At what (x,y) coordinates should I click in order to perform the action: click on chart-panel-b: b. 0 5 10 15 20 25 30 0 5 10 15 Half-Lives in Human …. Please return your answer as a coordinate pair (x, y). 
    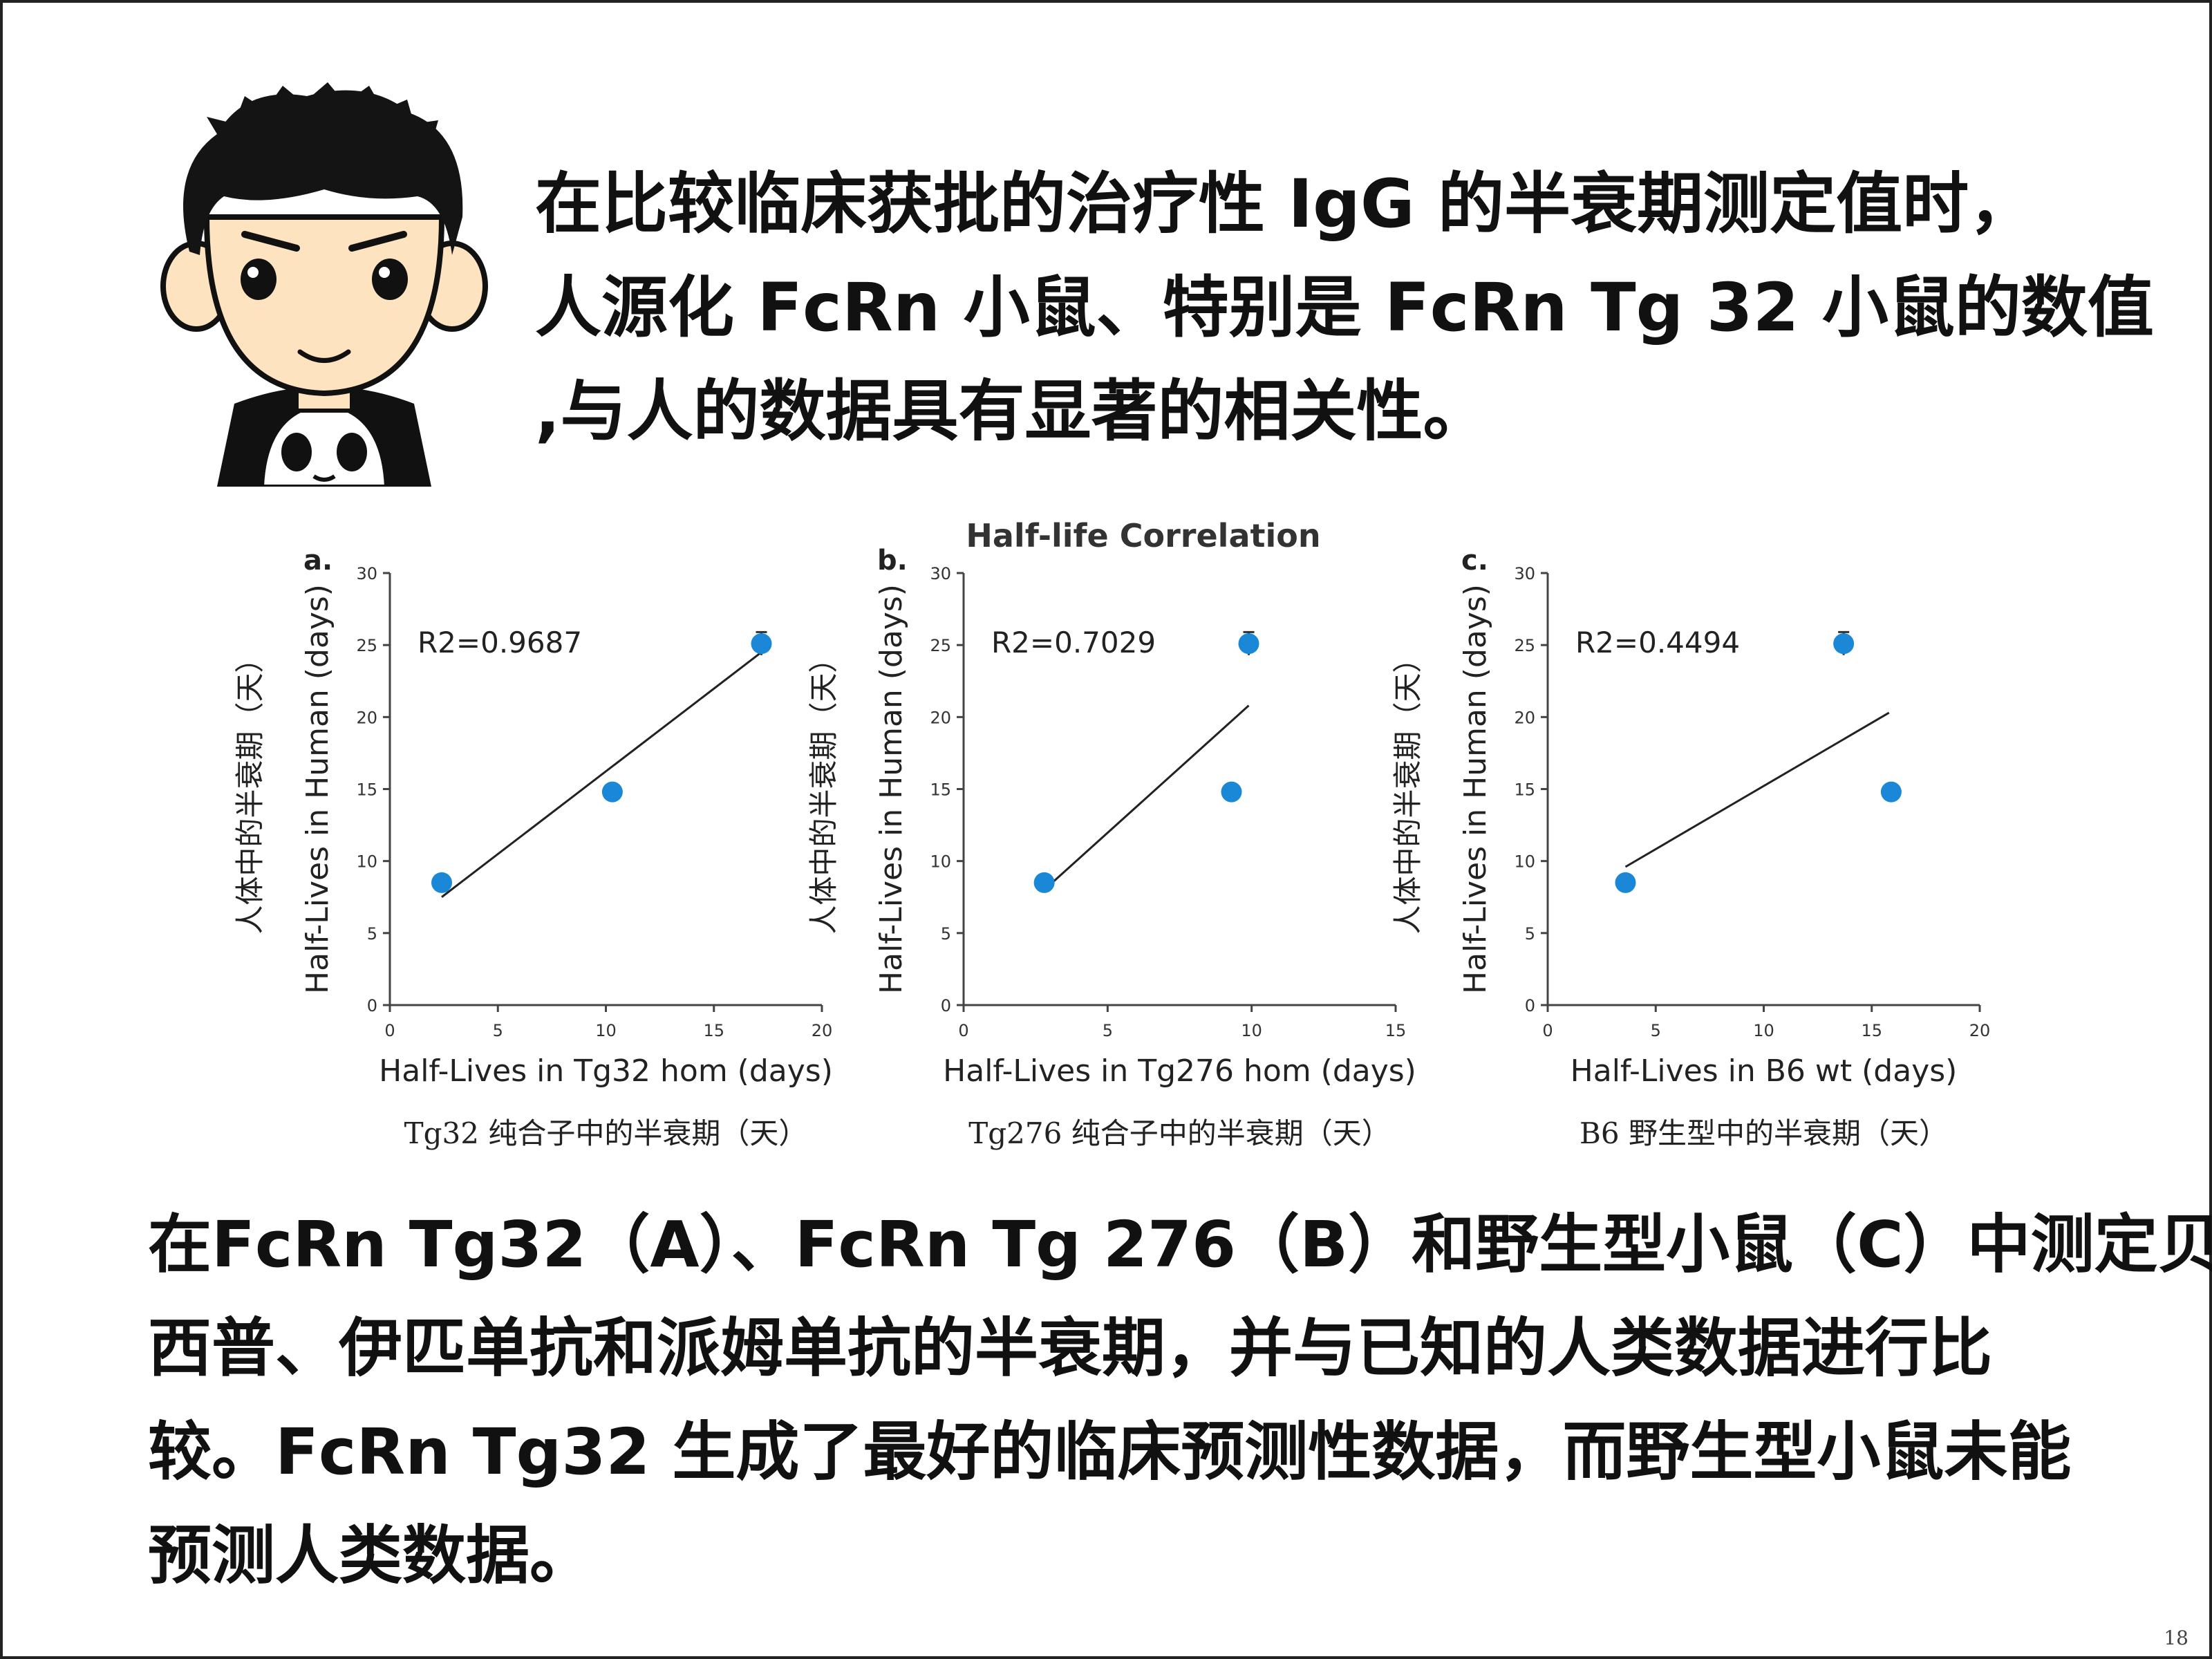
    Looking at the image, I should click on (1111, 847).